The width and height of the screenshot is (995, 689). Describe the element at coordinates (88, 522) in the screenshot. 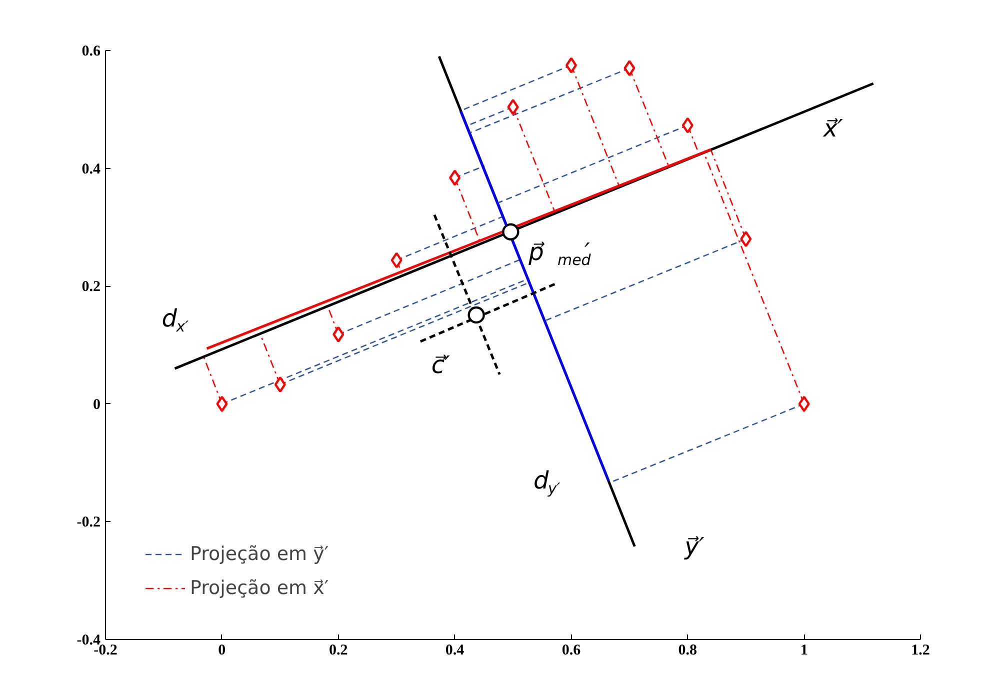

I see `y-tick-label: -0.2` at that location.